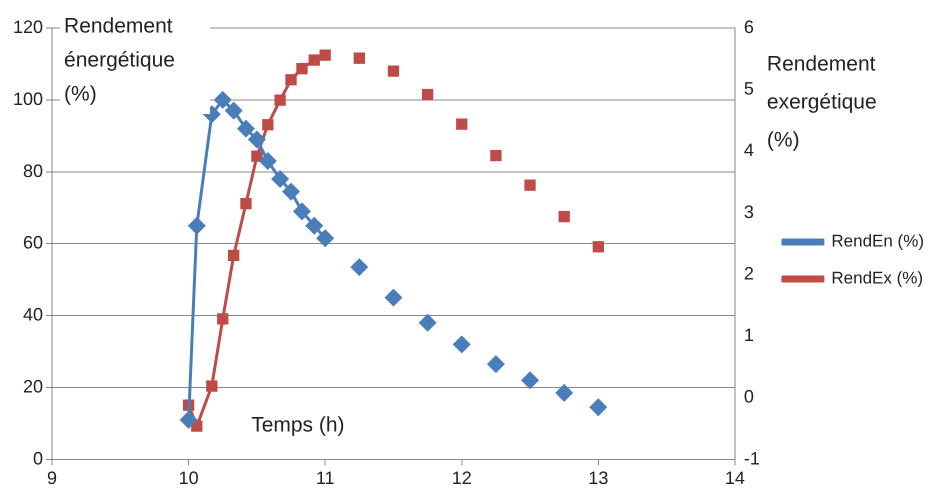  I want to click on y-tick-label: 0, so click(38, 458).